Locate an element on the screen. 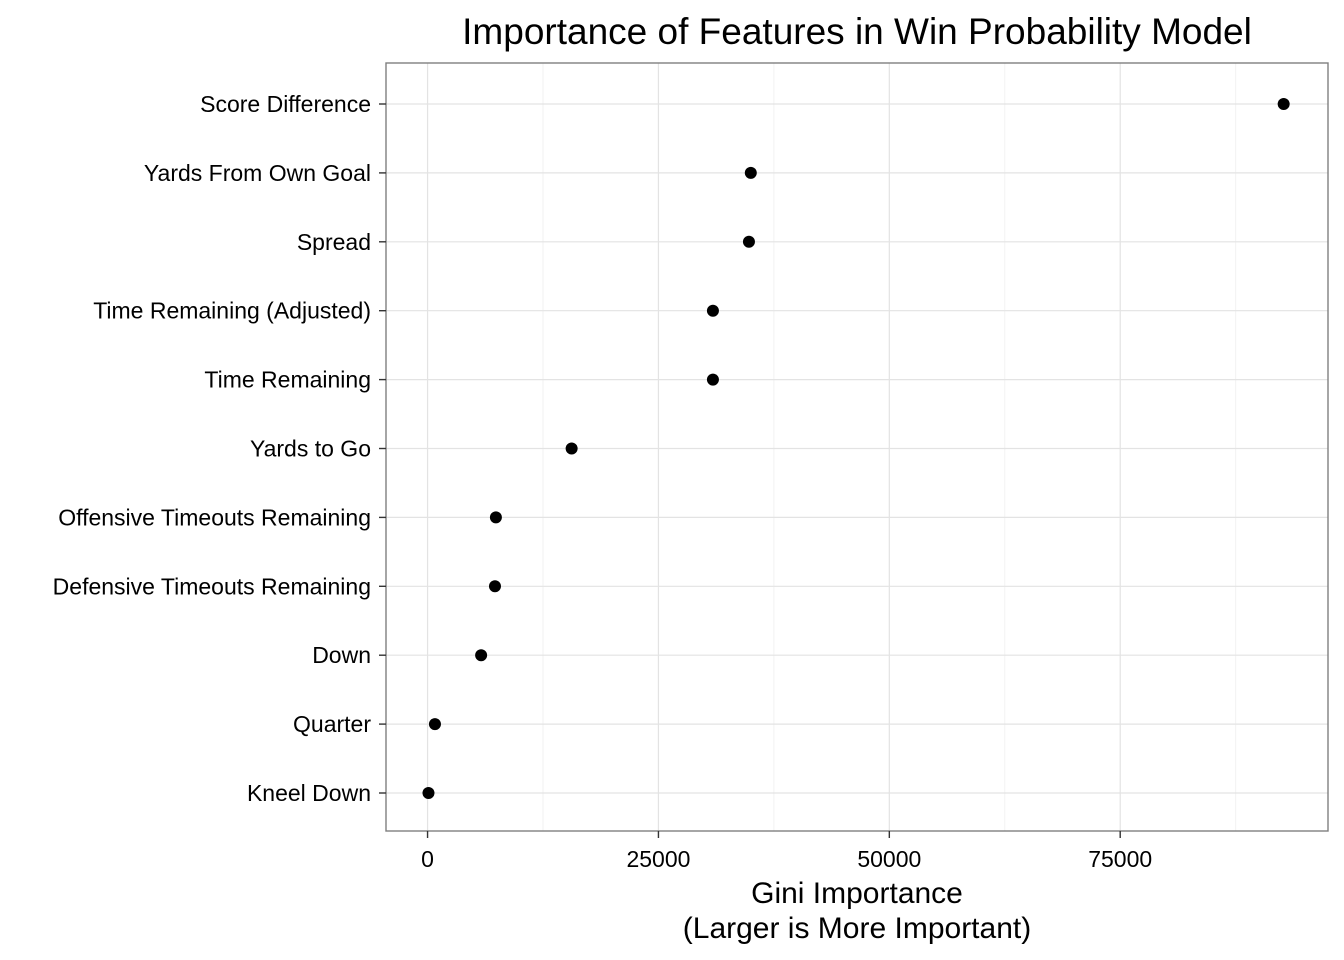 The image size is (1344, 960). y-tick-label: Time Remaining is located at coordinates (287, 380).